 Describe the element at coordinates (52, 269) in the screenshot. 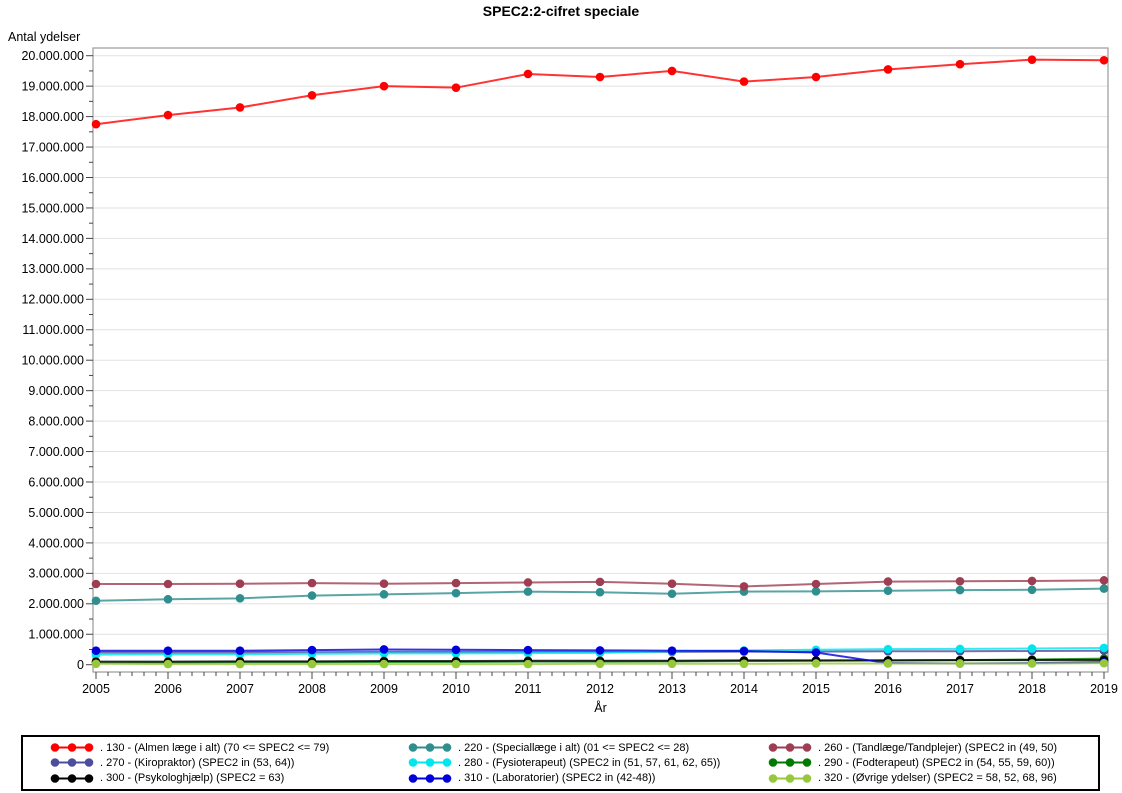

I see `y-tick-label: 13.000.000` at that location.